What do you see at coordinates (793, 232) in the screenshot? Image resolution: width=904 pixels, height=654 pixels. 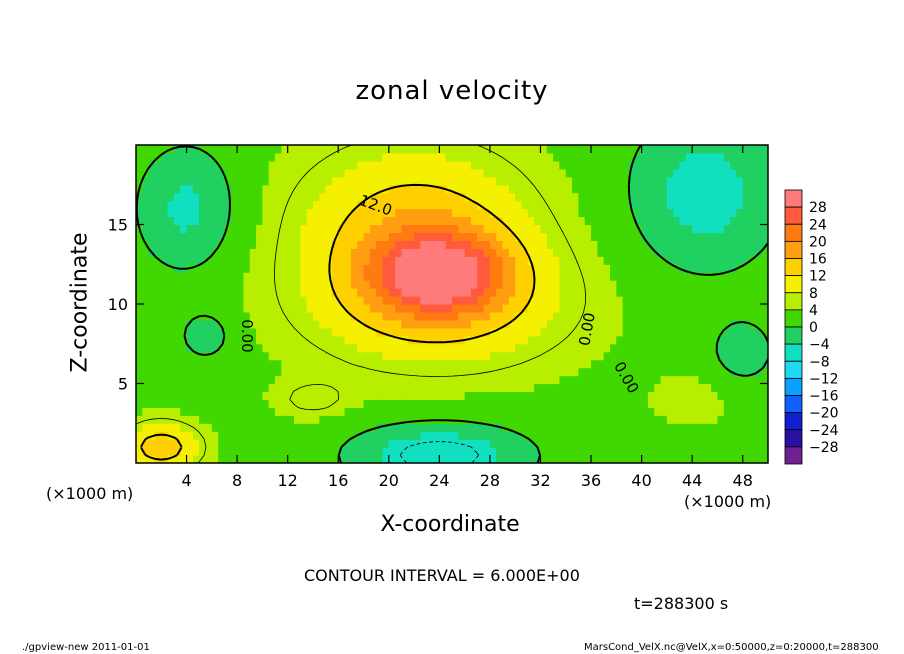 I see `colorbar-swatch` at bounding box center [793, 232].